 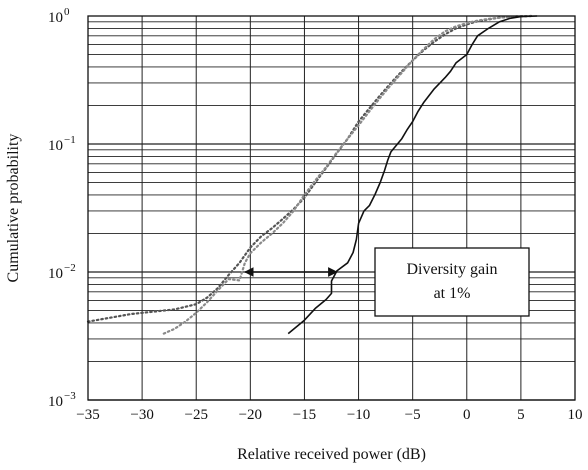 I want to click on x-tick-label: −5, so click(x=413, y=415).